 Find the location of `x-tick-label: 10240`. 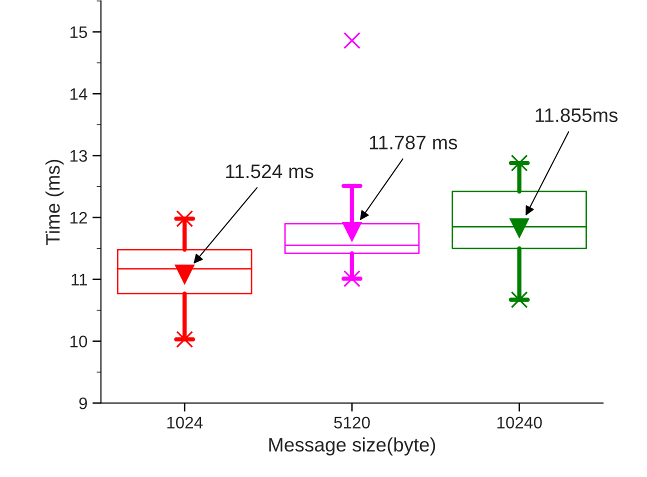

x-tick-label: 10240 is located at coordinates (519, 422).